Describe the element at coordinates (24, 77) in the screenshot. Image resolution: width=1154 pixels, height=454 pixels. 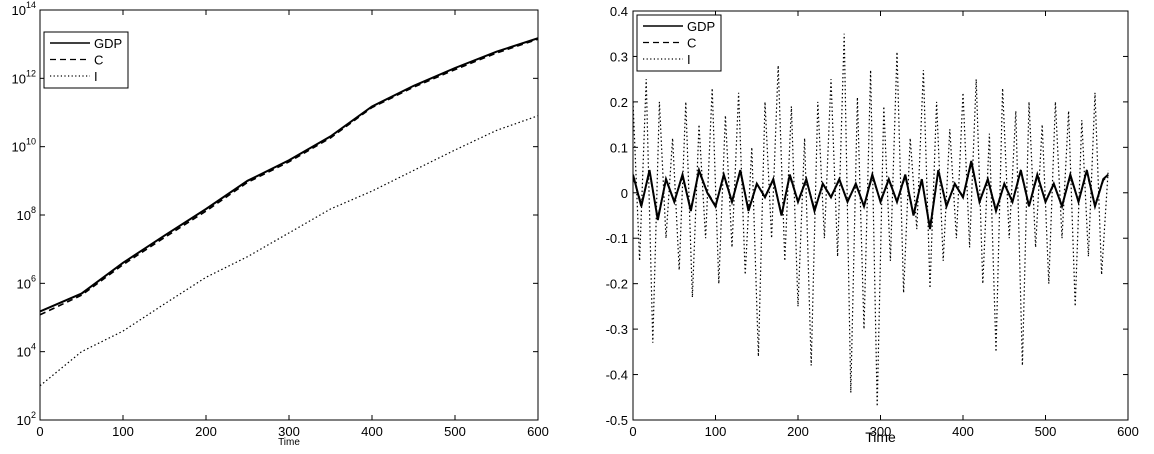
I see `y-tick-label: 10¹²` at that location.